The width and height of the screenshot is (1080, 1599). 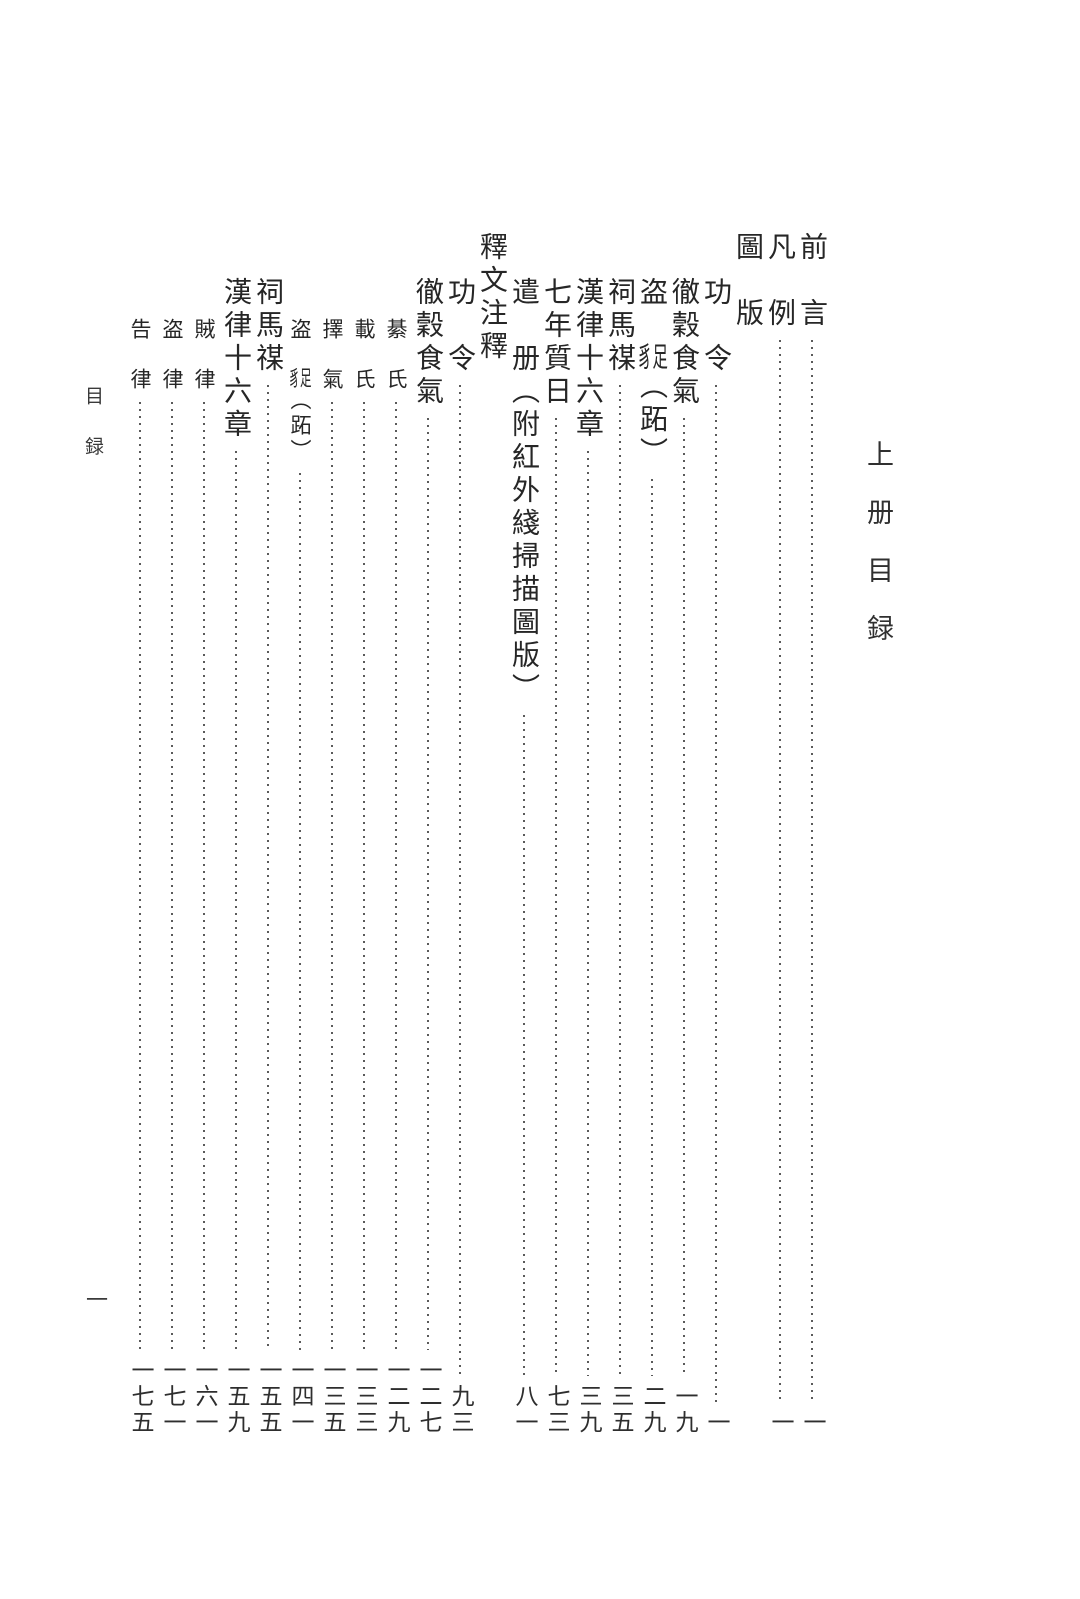 I want to click on toc-entry-title: 圖 版, so click(x=748, y=281).